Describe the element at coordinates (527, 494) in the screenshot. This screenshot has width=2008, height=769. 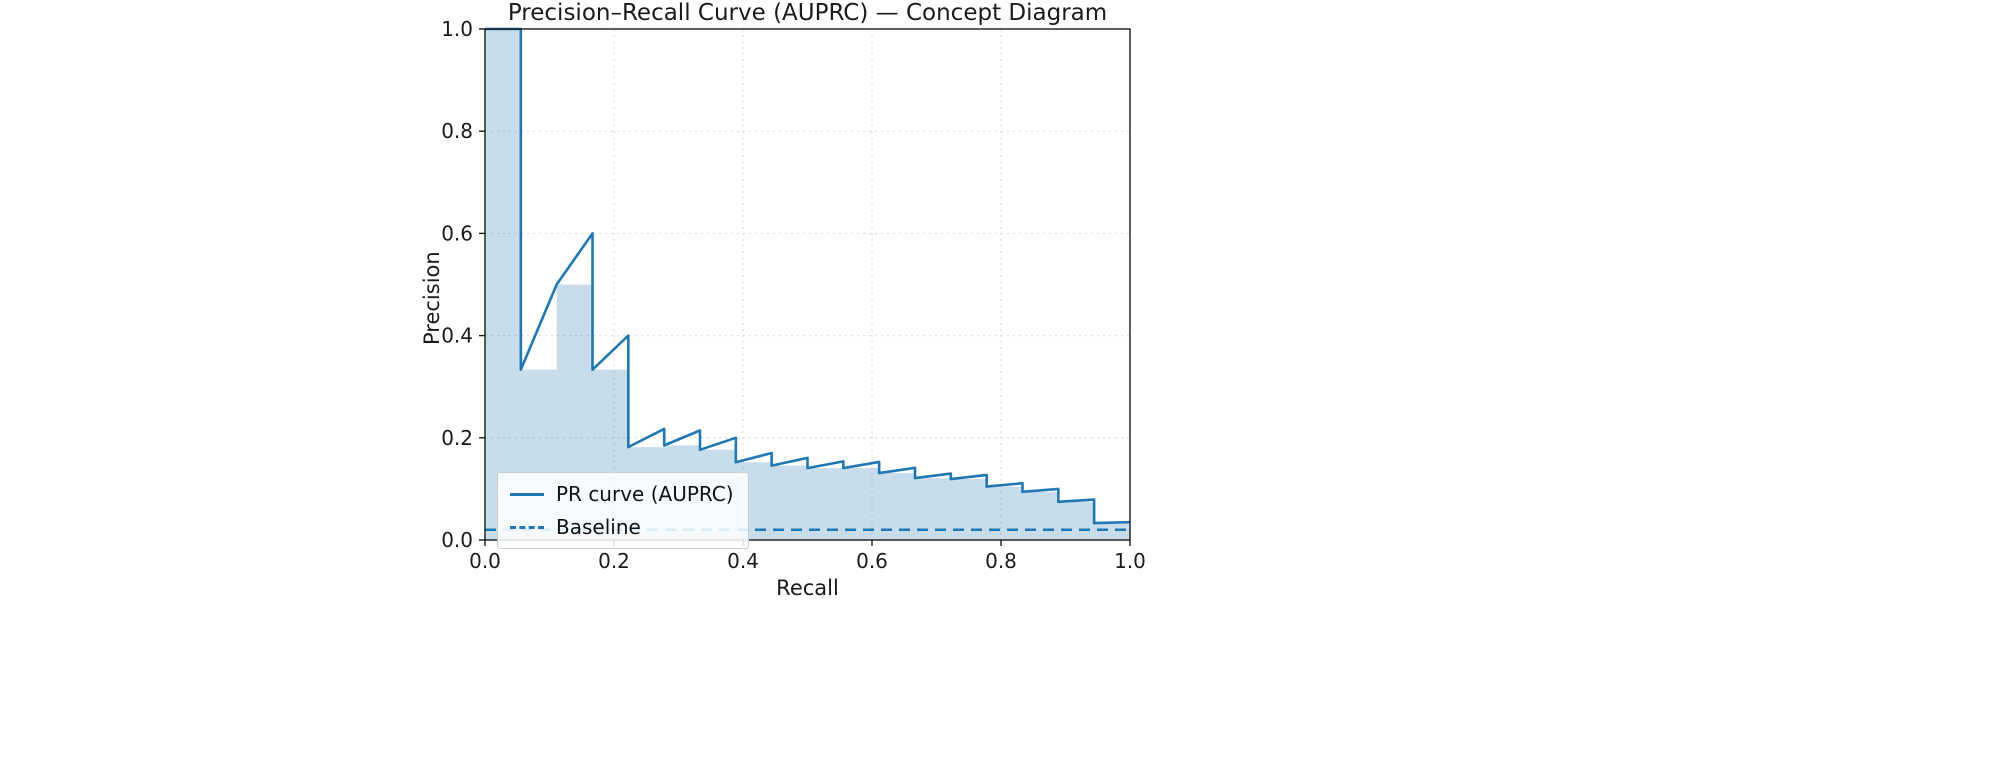
I see `solid-line-icon` at that location.